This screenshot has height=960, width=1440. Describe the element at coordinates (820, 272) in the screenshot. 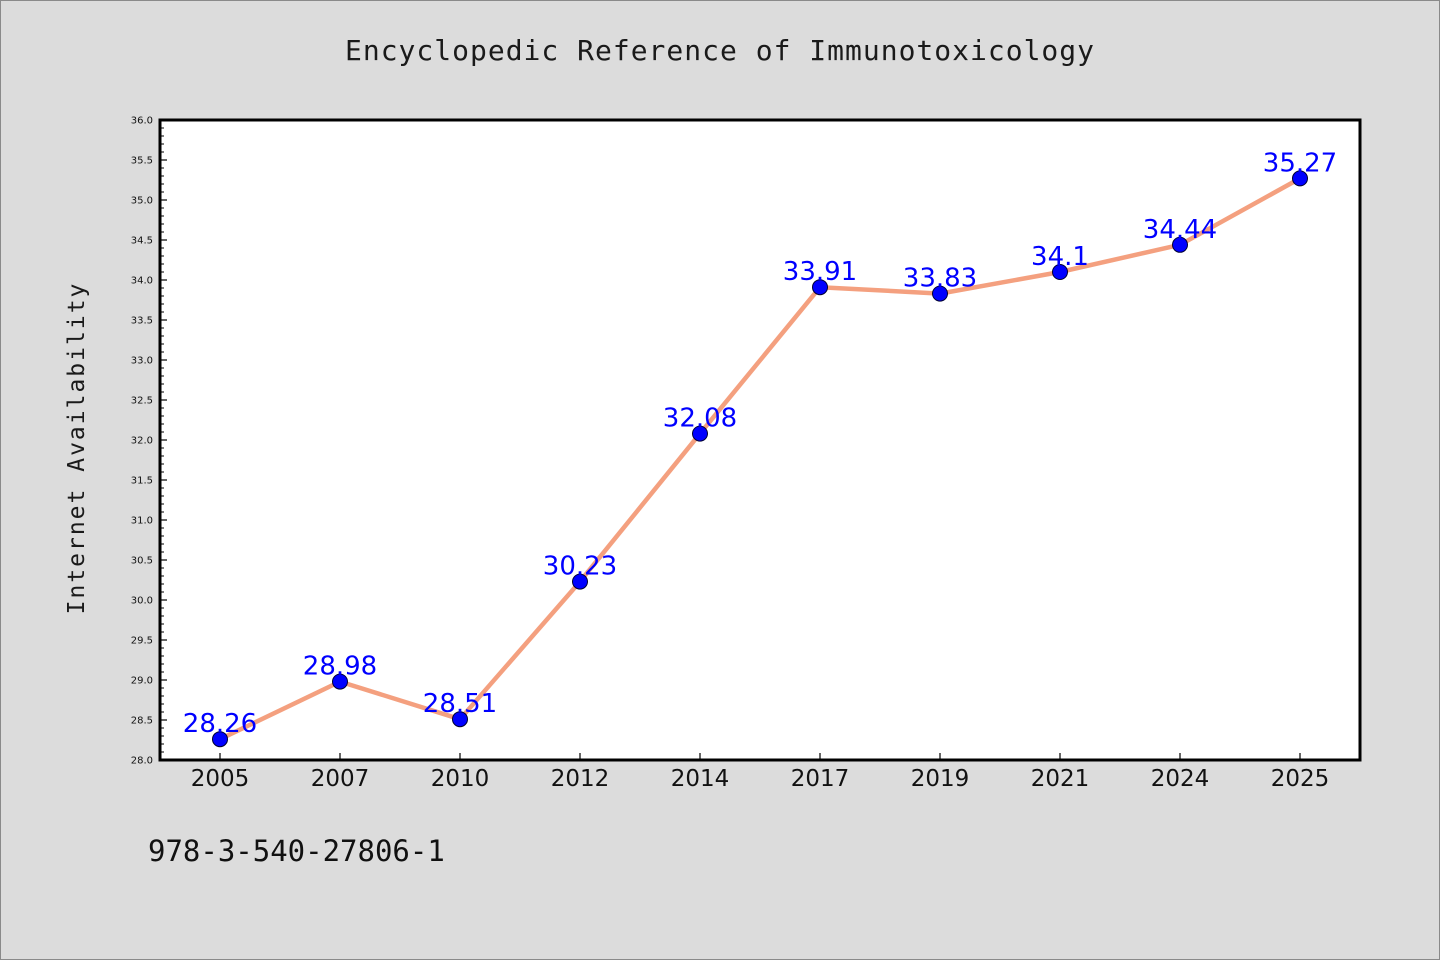

I see `data-label: 33.91` at that location.